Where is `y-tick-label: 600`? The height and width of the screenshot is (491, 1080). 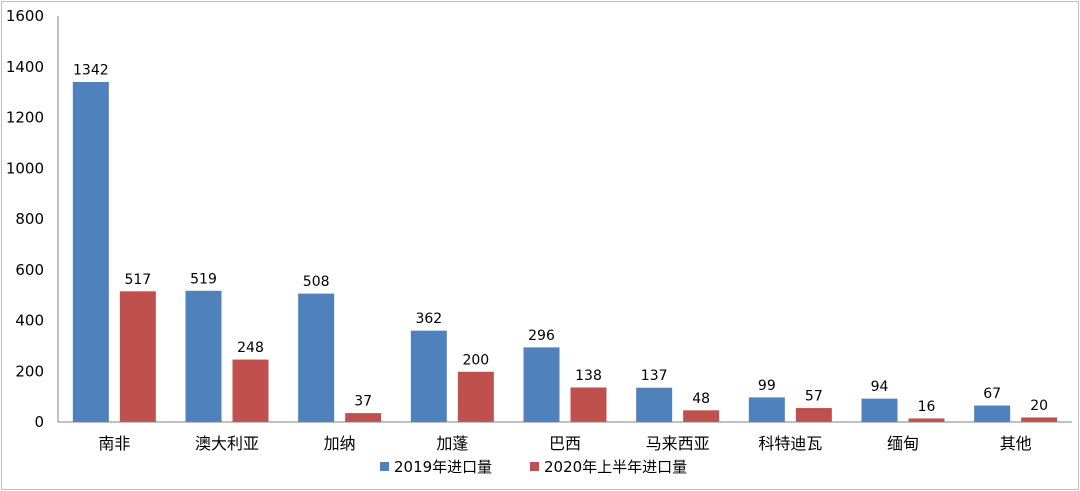 y-tick-label: 600 is located at coordinates (29, 270).